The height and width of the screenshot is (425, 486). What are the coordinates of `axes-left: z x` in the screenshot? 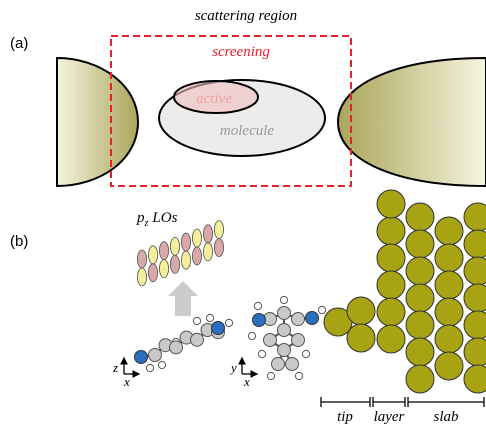 It's located at (126, 372).